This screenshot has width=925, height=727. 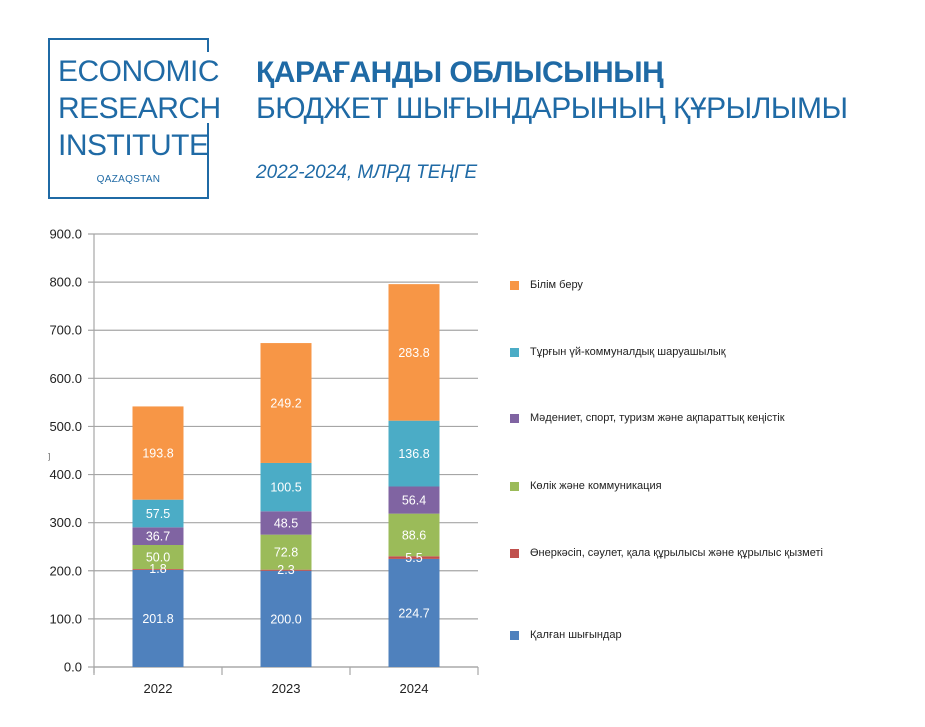 I want to click on y-tick-label: 800.0, so click(x=65, y=282).